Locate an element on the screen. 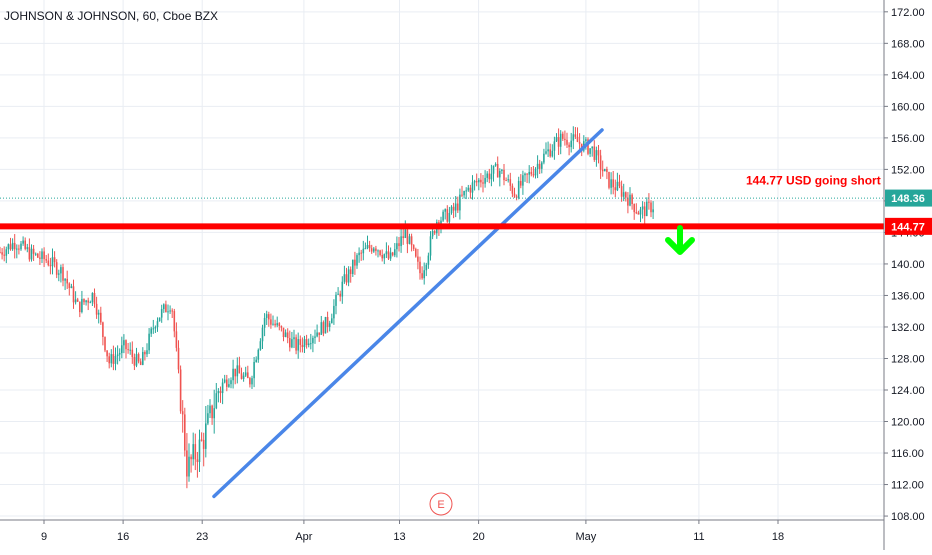 The image size is (932, 555). y-tick-label: 156.00 is located at coordinates (908, 139).